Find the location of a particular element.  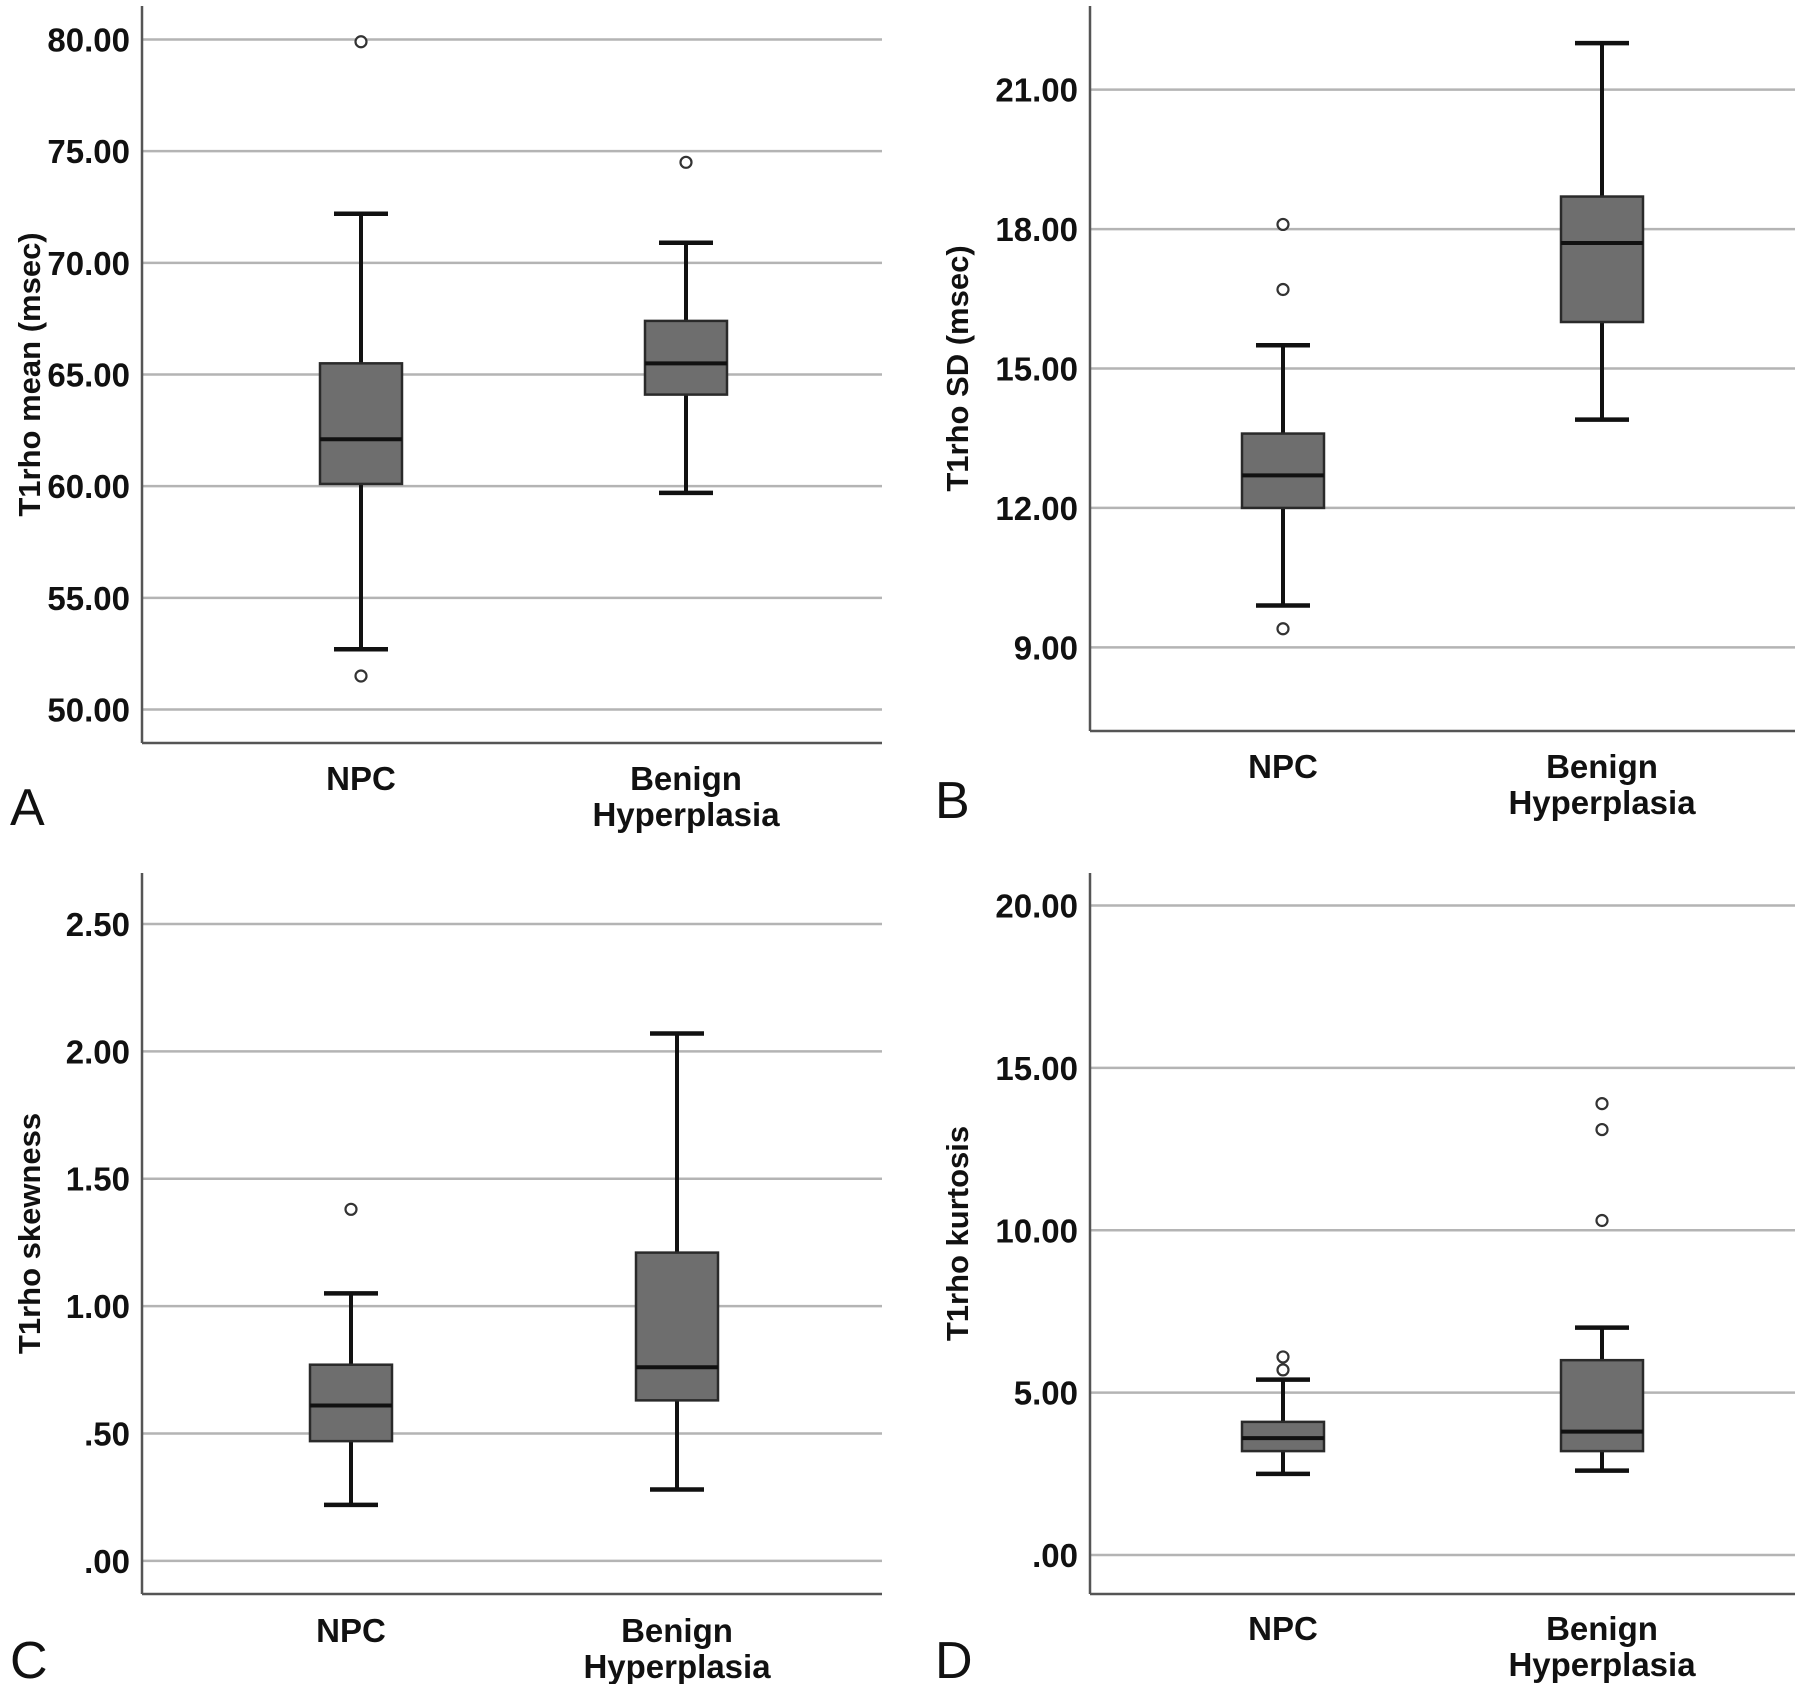

y-tick-label: 70.00 is located at coordinates (88, 263).